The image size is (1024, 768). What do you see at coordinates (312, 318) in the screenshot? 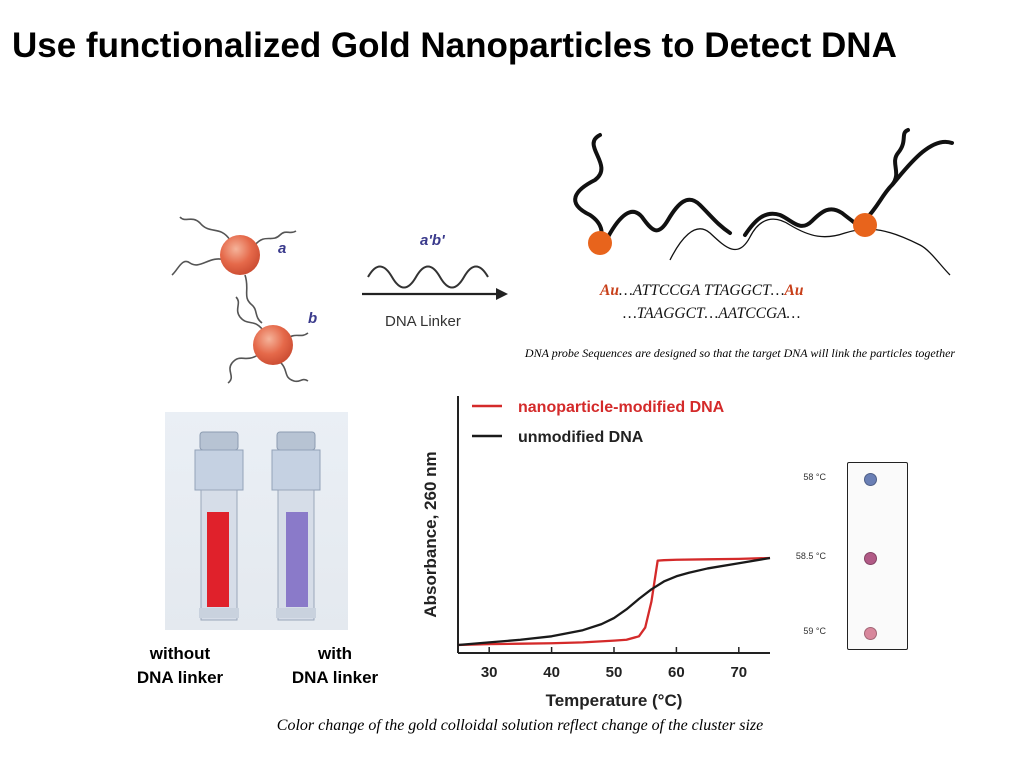
I see `label-b: b` at bounding box center [312, 318].